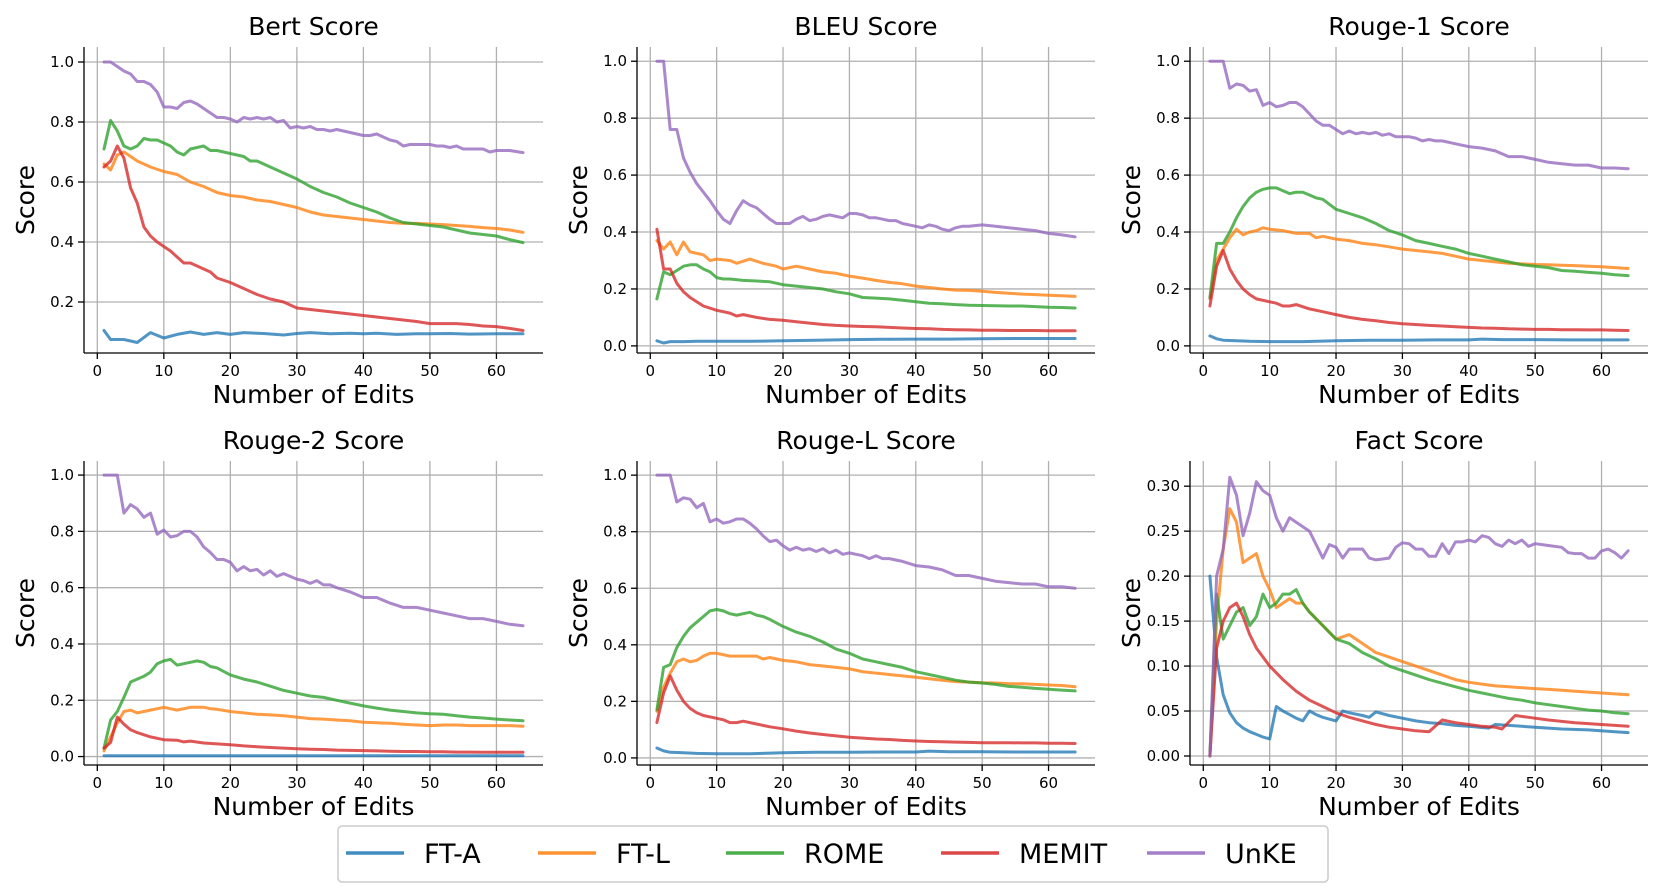 This screenshot has width=1661, height=886. I want to click on legend-item-ft-l: FT-L, so click(604, 854).